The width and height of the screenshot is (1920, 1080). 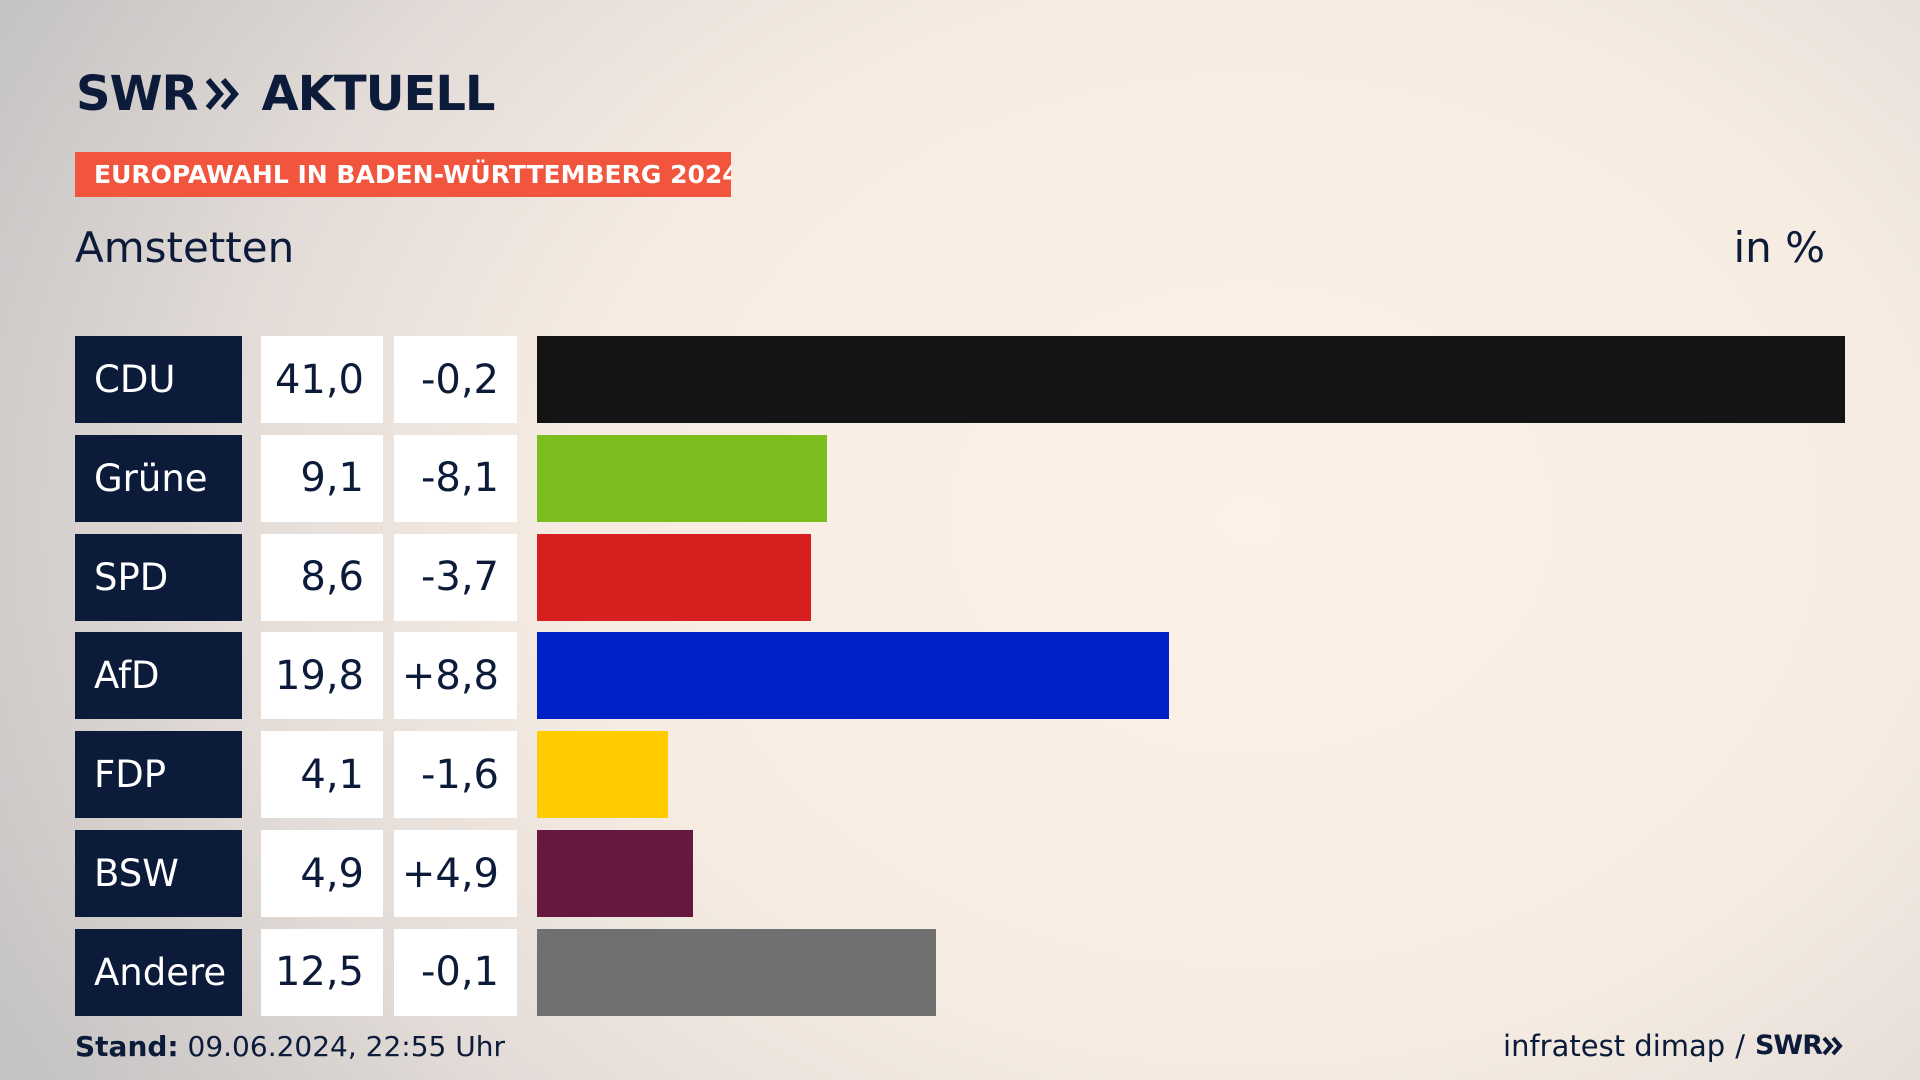 What do you see at coordinates (223, 94) in the screenshot?
I see `double-chevron-icon` at bounding box center [223, 94].